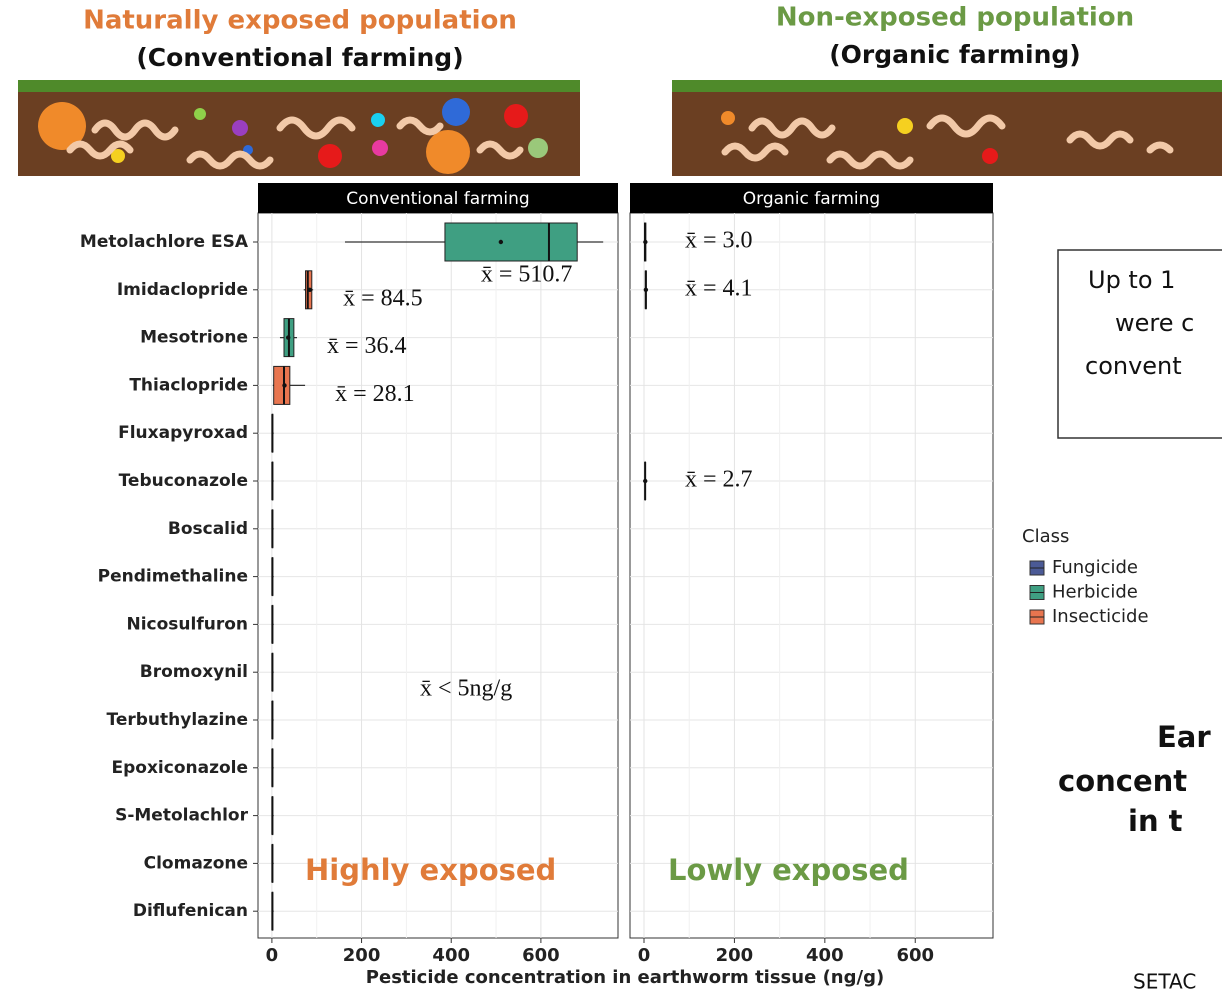 Image resolution: width=1222 pixels, height=990 pixels. I want to click on legend-label: Fungicide, so click(1095, 567).